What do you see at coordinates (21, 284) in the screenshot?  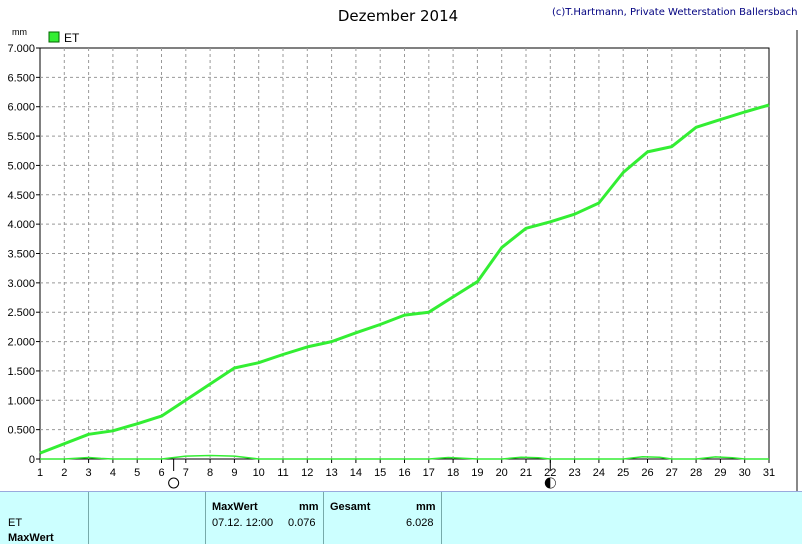 I see `y-tick-label: 3.000` at bounding box center [21, 284].